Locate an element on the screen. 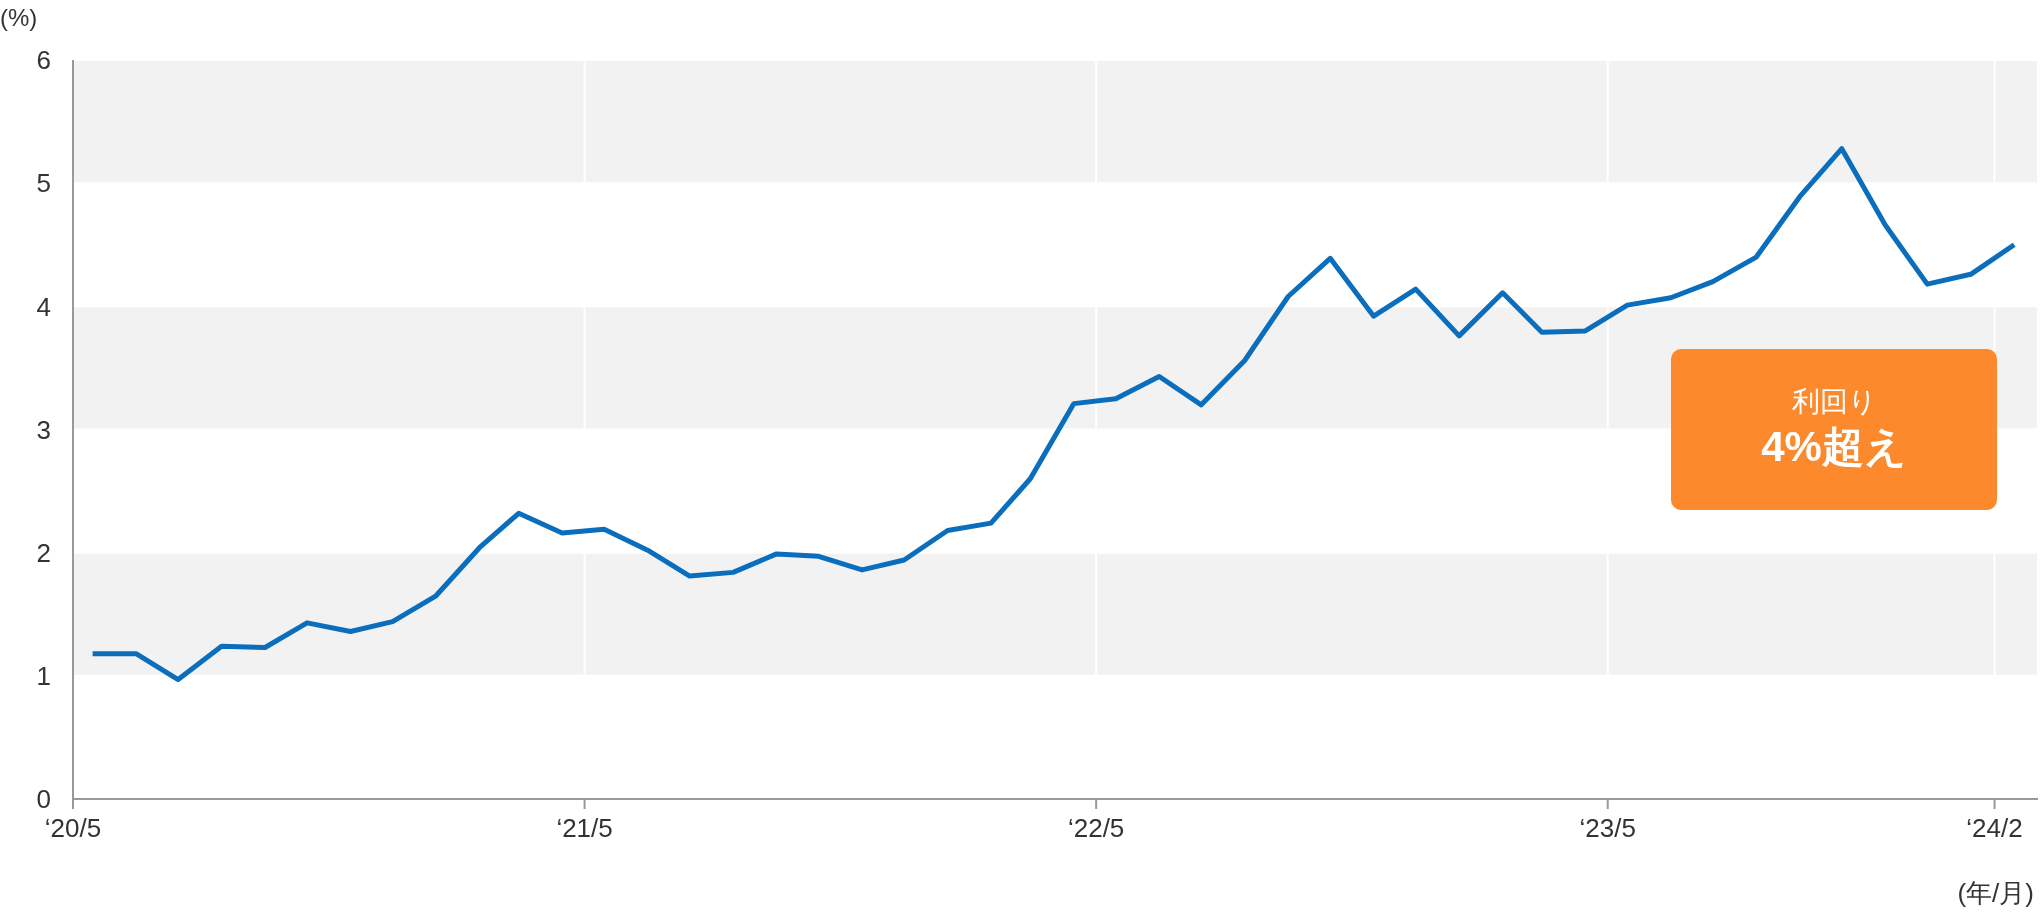 The width and height of the screenshot is (2040, 916). x-tick-label: ‘24/2 is located at coordinates (1994, 828).